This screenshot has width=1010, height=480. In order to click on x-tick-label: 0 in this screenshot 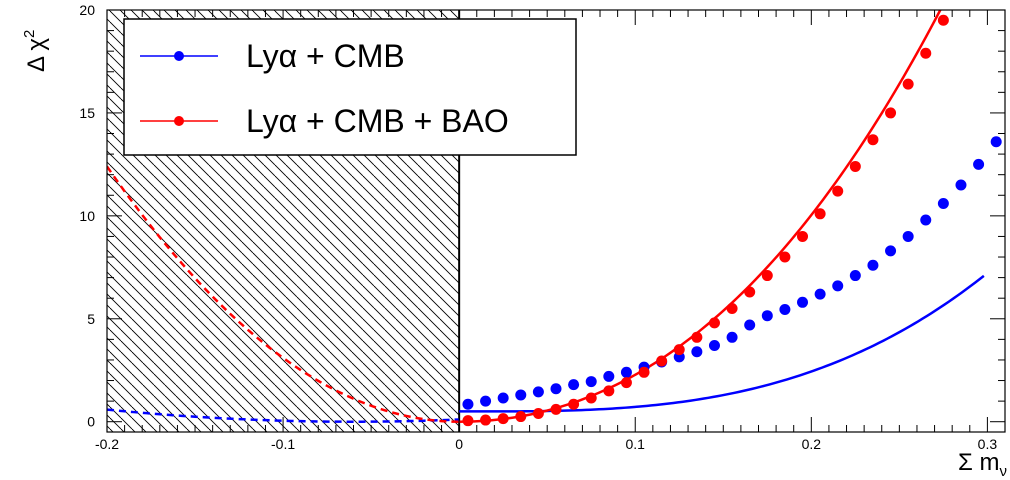, I will do `click(459, 444)`.